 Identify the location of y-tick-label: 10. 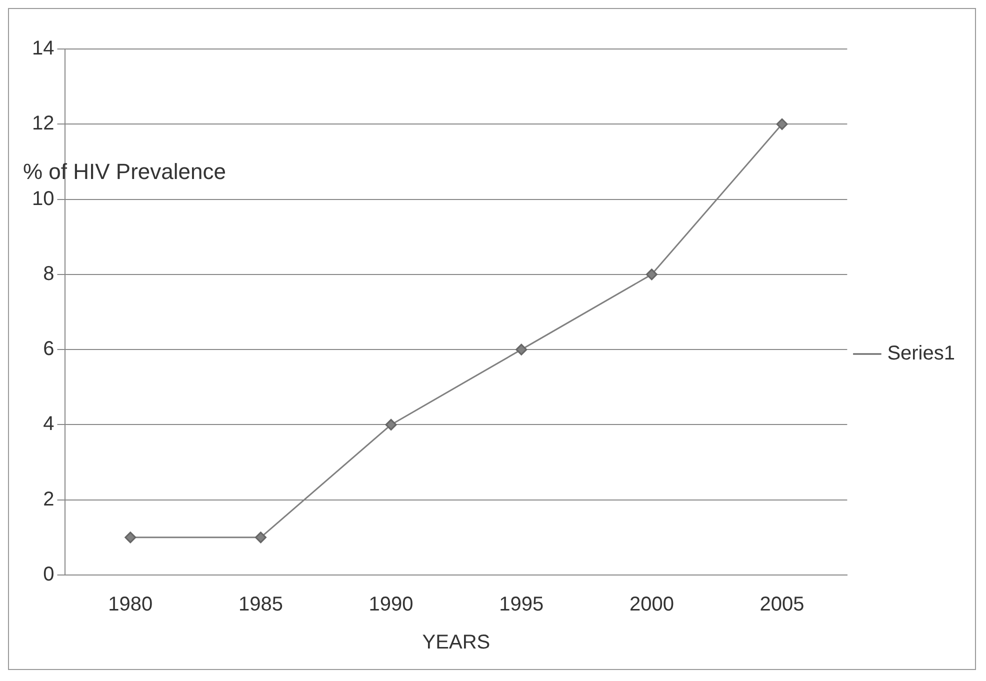
(43, 199).